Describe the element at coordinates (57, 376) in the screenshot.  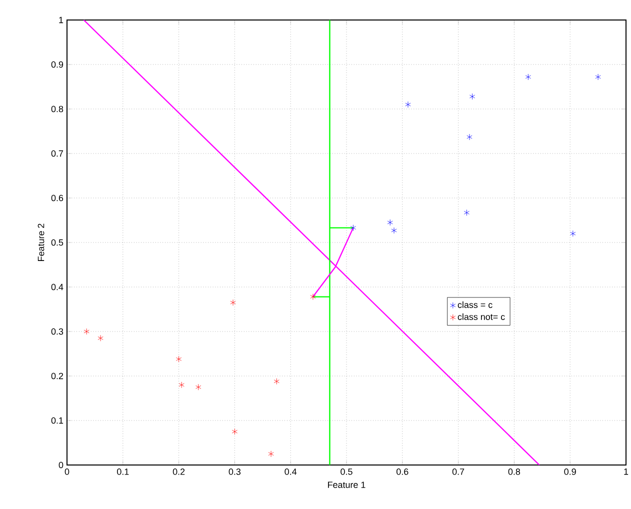
I see `y-tick-label: 0.2` at that location.